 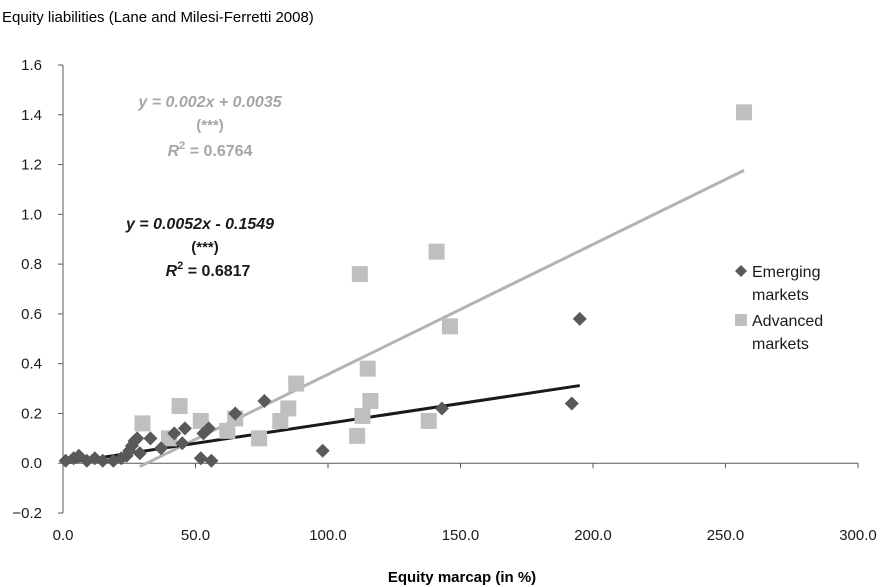 What do you see at coordinates (779, 308) in the screenshot?
I see `legend: Emerging markets Advanced markets` at bounding box center [779, 308].